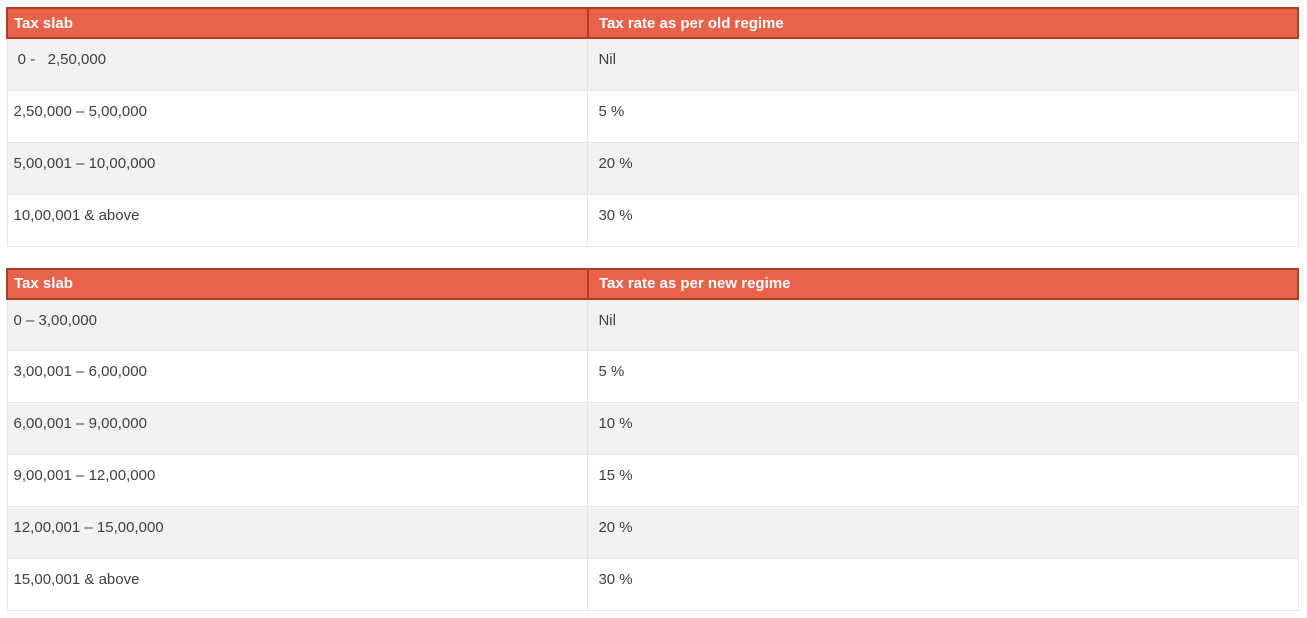 The height and width of the screenshot is (618, 1307). What do you see at coordinates (297, 116) in the screenshot?
I see `tax-slab-cell: 2,50,000 – 5,00,000` at bounding box center [297, 116].